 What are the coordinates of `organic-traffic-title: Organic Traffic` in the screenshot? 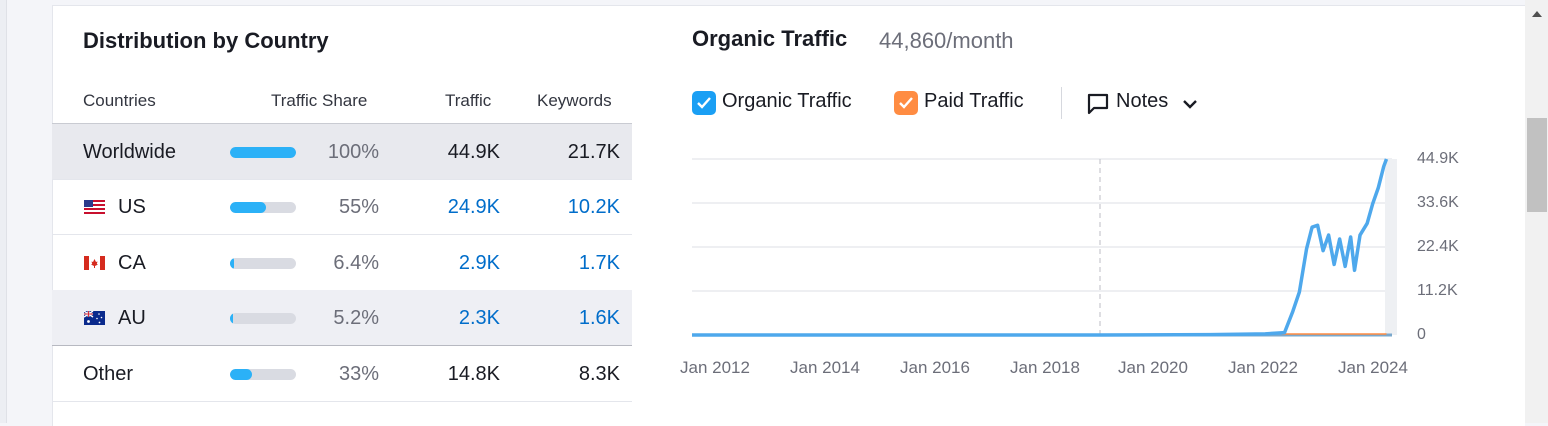 It's located at (770, 38).